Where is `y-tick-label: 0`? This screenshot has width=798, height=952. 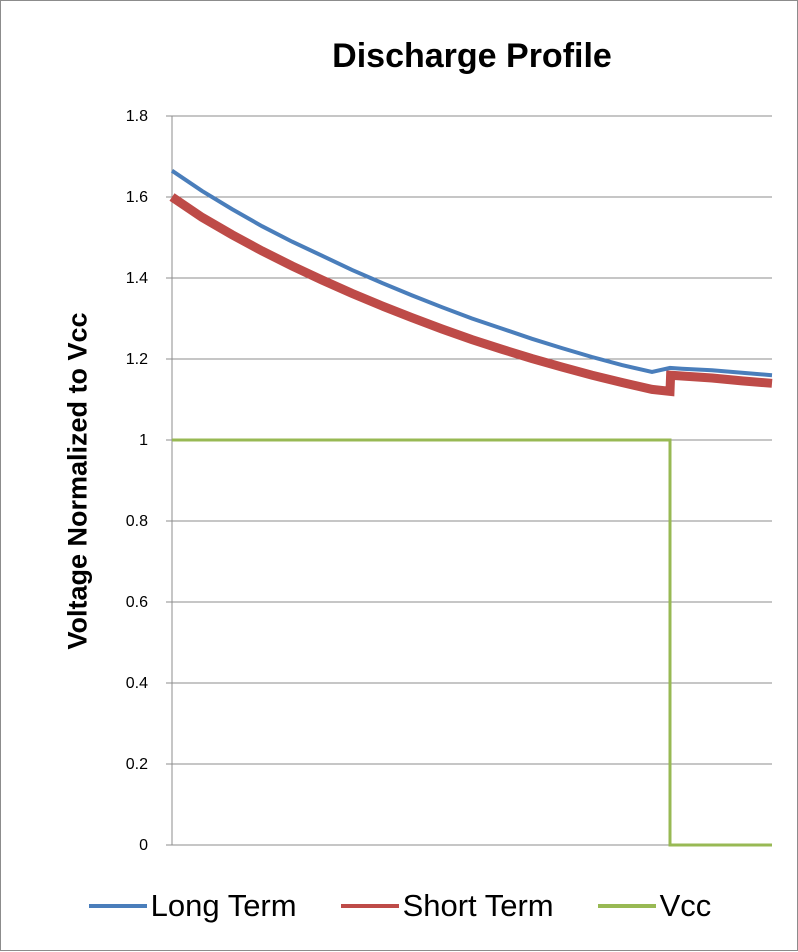
y-tick-label: 0 is located at coordinates (143, 845).